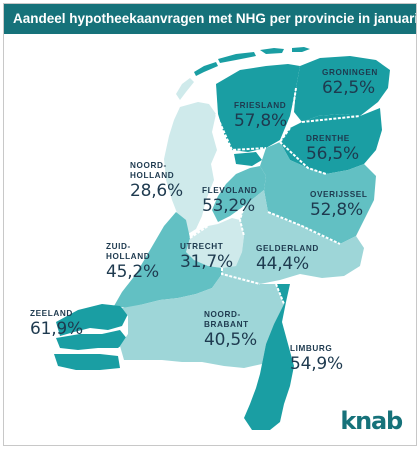  I want to click on label-gelderland: GELDERLAND 44,4%, so click(287, 259).